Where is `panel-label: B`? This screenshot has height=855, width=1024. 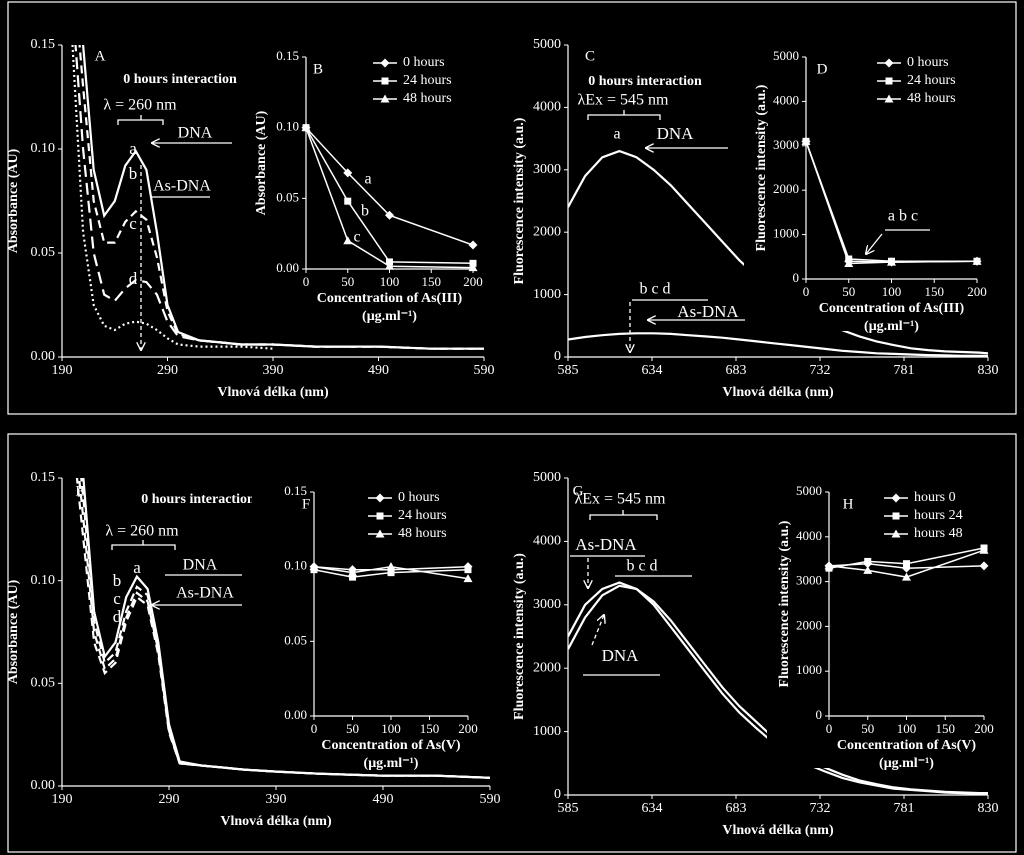 panel-label: B is located at coordinates (318, 69).